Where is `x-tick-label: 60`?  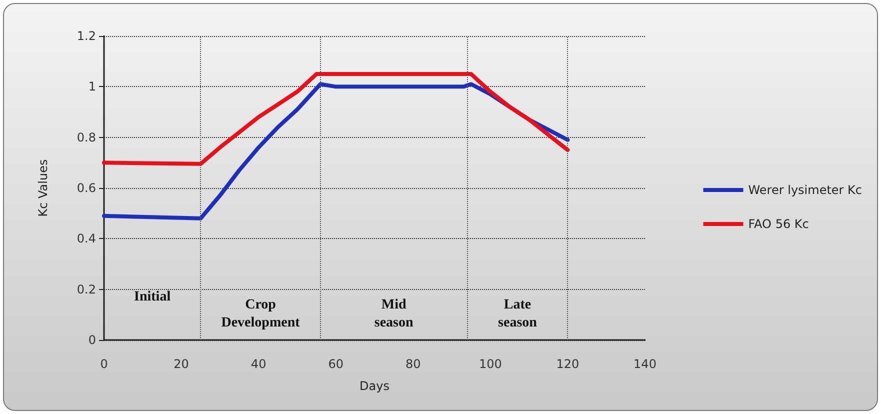 x-tick-label: 60 is located at coordinates (336, 364).